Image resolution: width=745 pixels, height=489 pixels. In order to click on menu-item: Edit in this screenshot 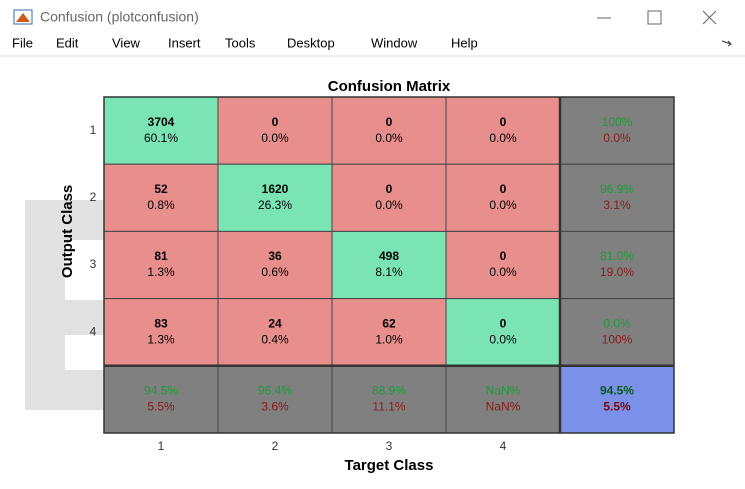, I will do `click(67, 42)`.